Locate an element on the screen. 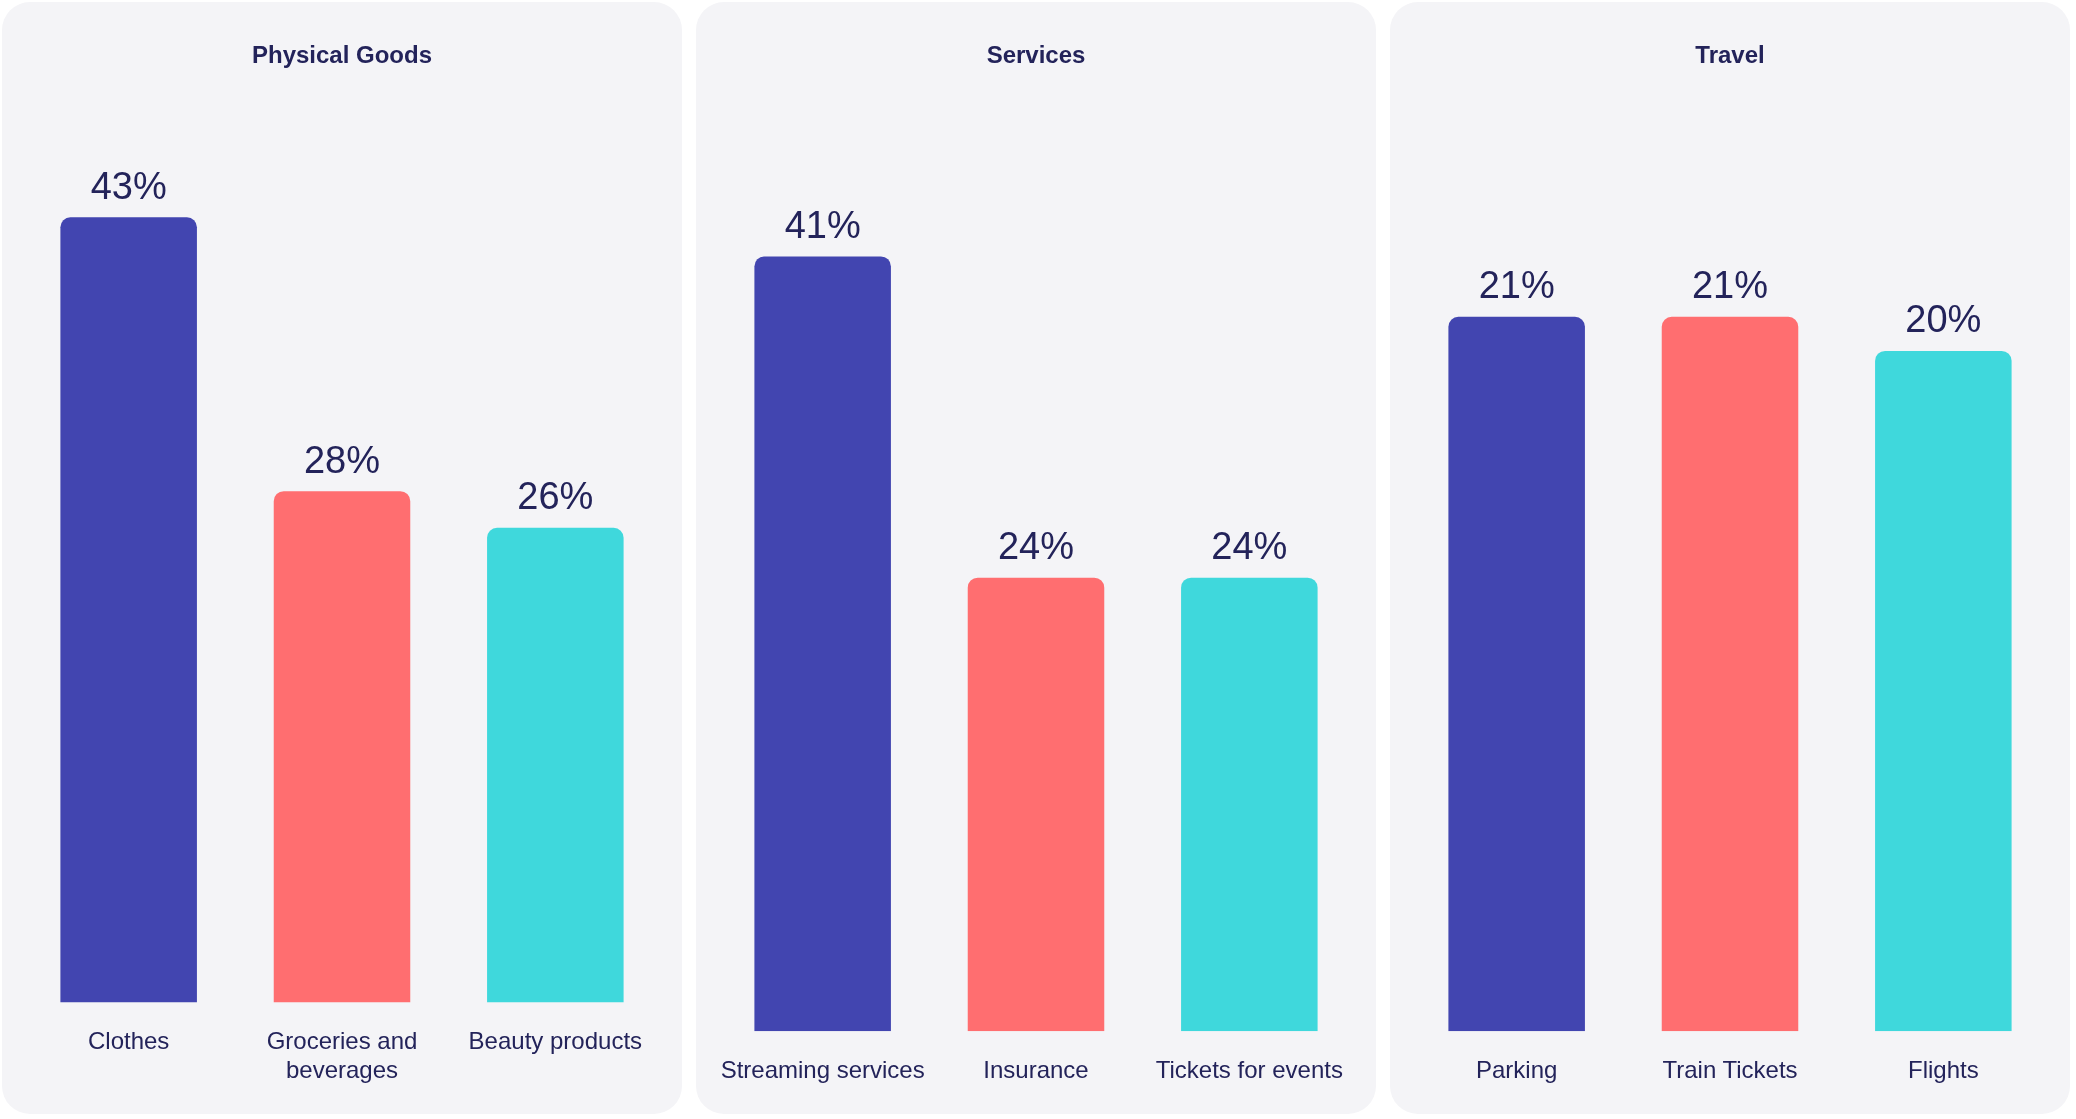 The height and width of the screenshot is (1119, 2076). data-label: 20% is located at coordinates (1943, 319).